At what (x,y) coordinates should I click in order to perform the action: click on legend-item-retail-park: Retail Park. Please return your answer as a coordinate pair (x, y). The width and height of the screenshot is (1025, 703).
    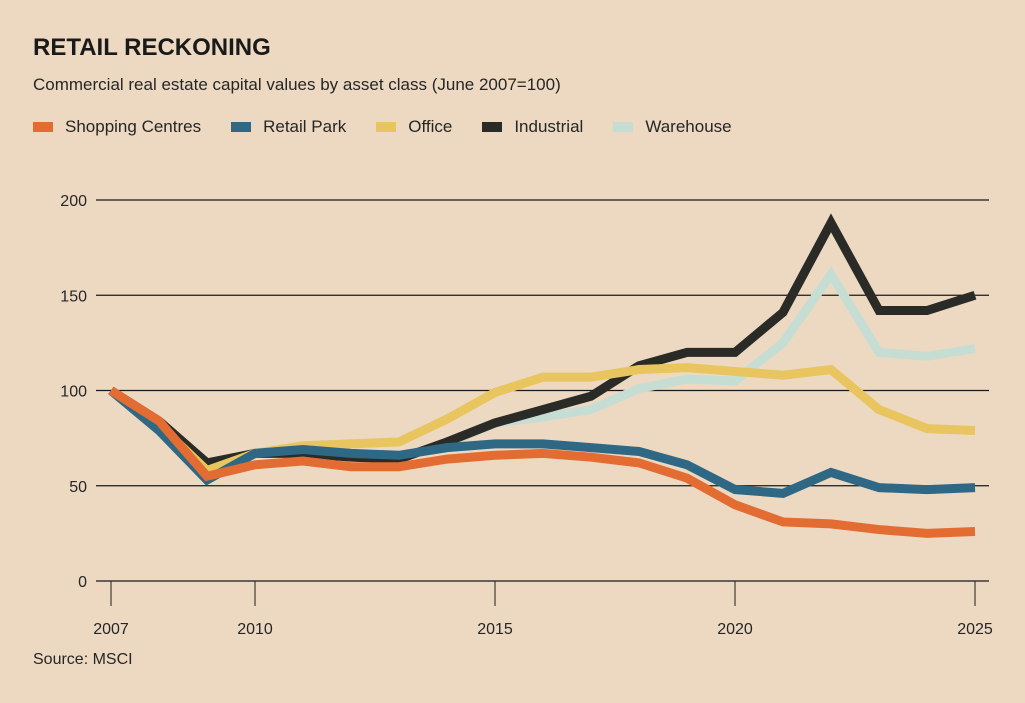
    Looking at the image, I should click on (288, 127).